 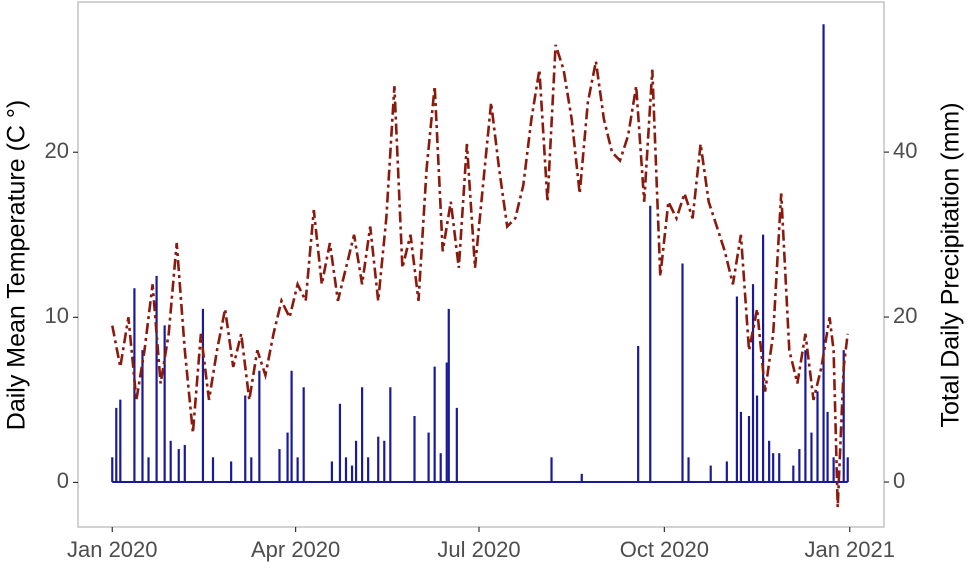 I want to click on y-tick-label: 10, so click(x=57, y=315).